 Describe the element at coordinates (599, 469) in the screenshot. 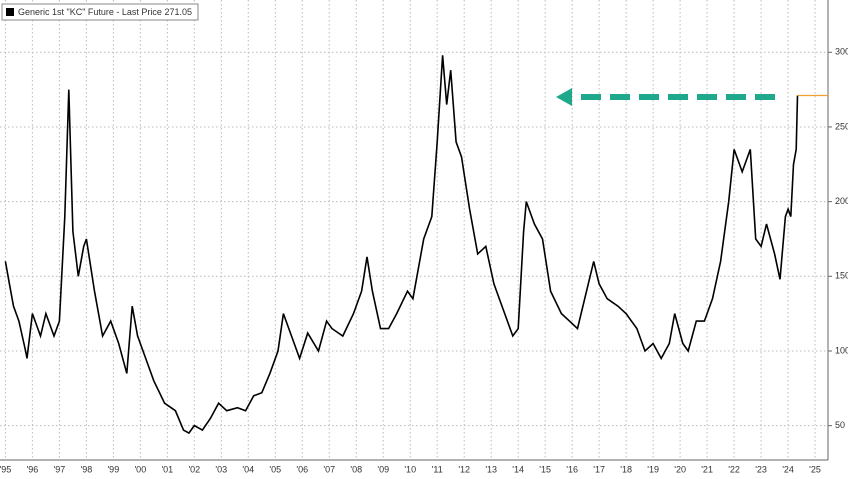

I see `x-tick-label: '17` at that location.